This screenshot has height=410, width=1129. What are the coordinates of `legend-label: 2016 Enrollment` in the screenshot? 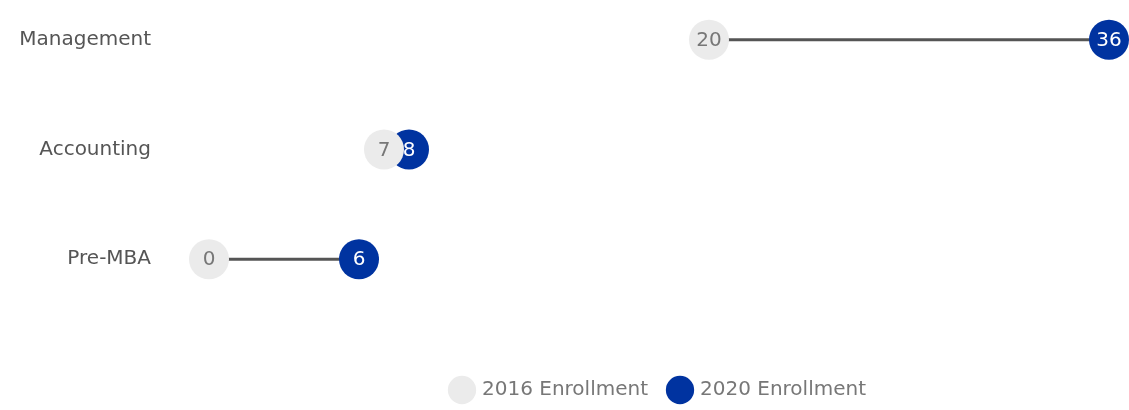 It's located at (565, 388).